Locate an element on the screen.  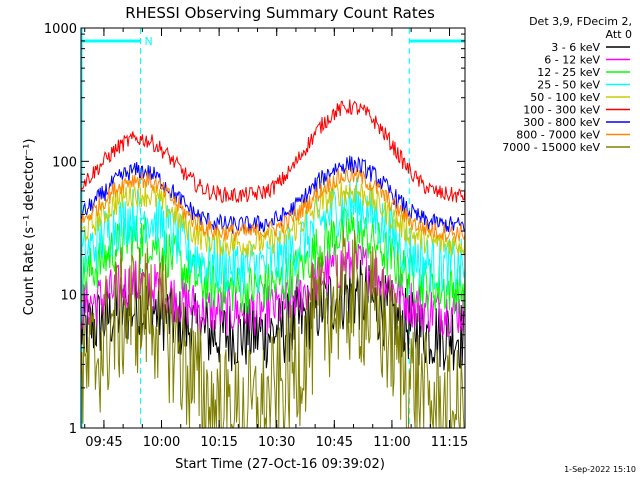
legend-label-8: 7000 - 15000 keV is located at coordinates (551, 147).